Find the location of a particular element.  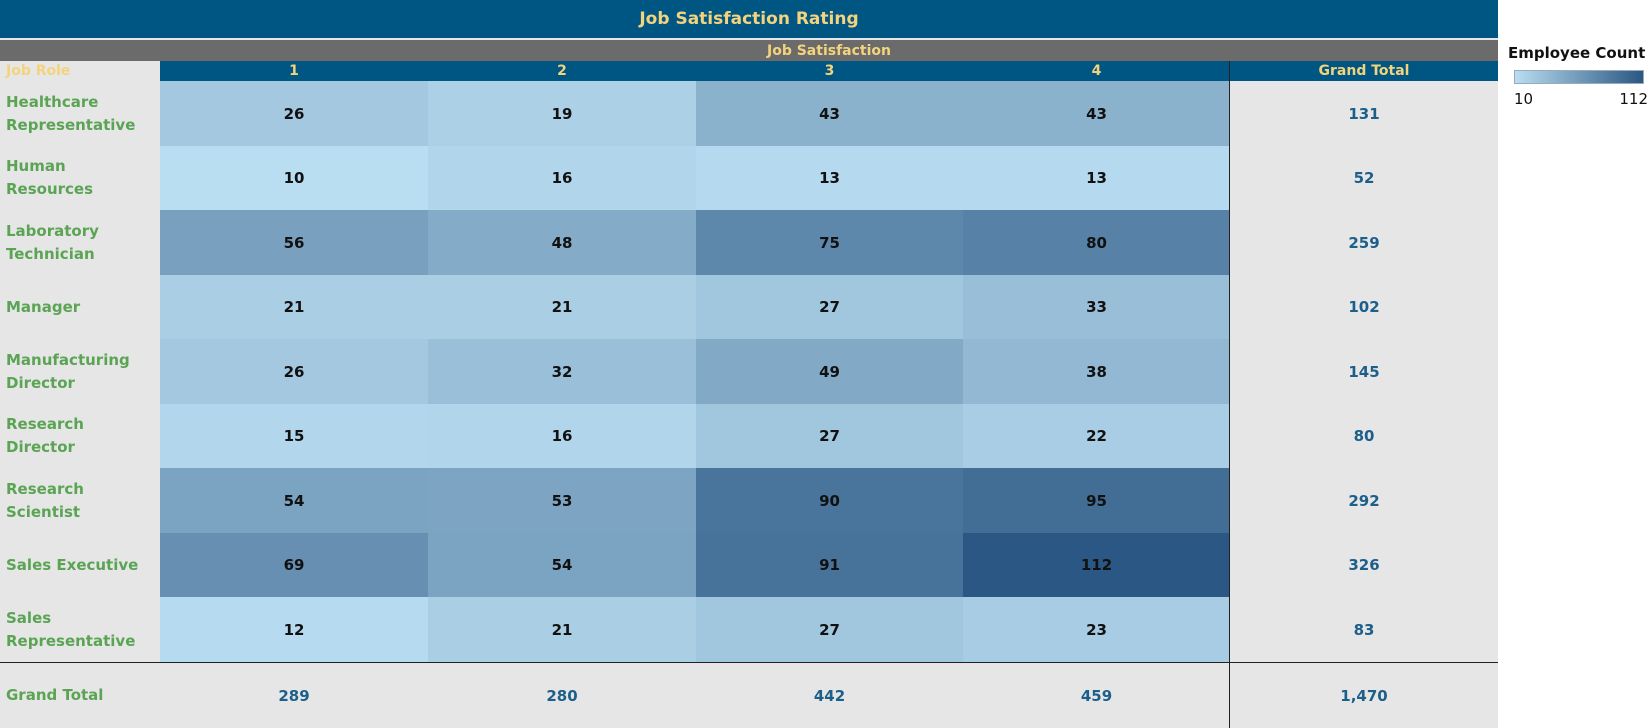

row-label: Sales Executive is located at coordinates (72, 564).